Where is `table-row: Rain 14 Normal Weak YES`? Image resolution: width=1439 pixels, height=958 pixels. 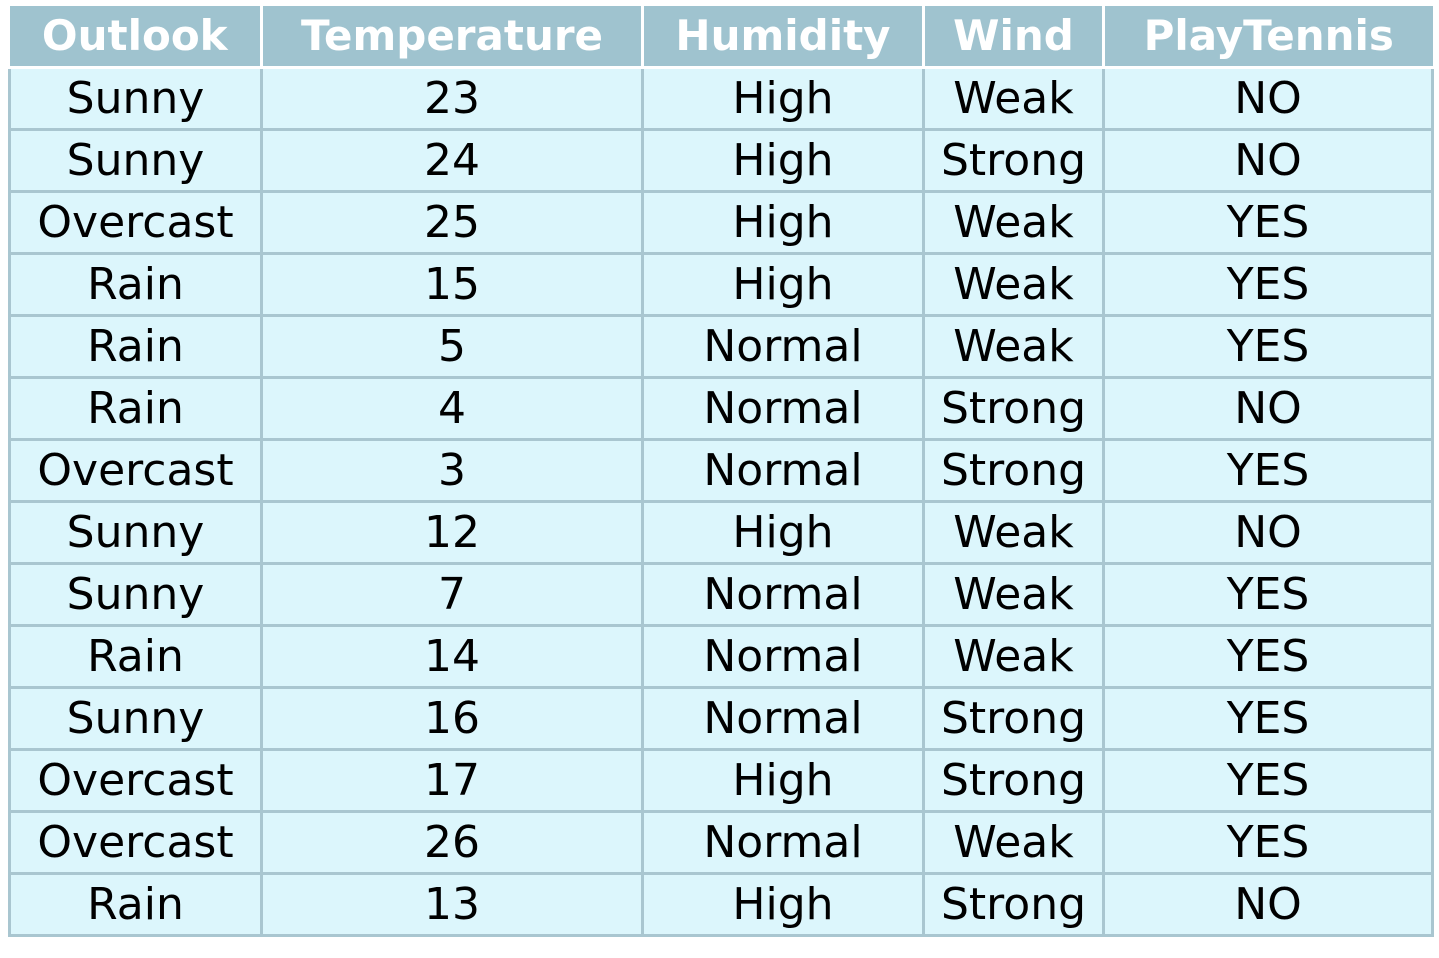 table-row: Rain 14 Normal Weak YES is located at coordinates (721, 656).